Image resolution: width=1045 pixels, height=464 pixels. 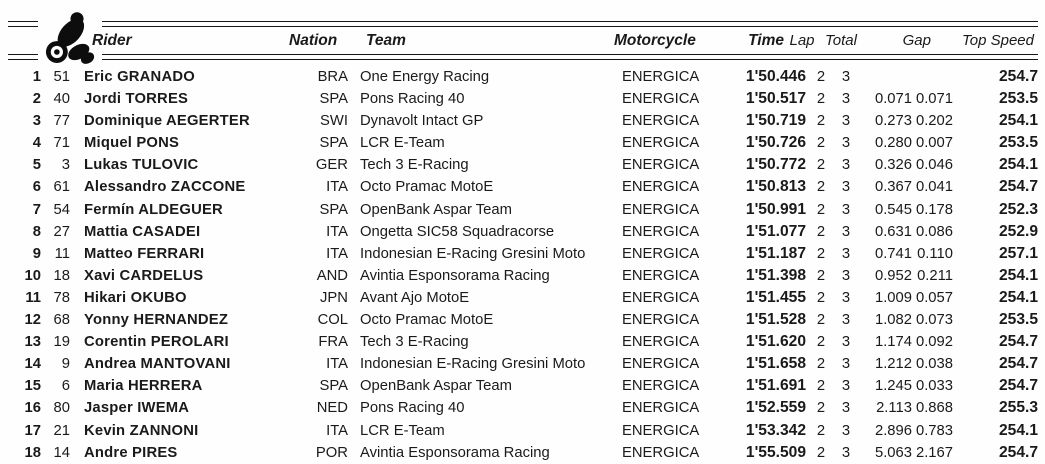 What do you see at coordinates (893, 143) in the screenshot?
I see `gap-to-leader-cell: 0.280` at bounding box center [893, 143].